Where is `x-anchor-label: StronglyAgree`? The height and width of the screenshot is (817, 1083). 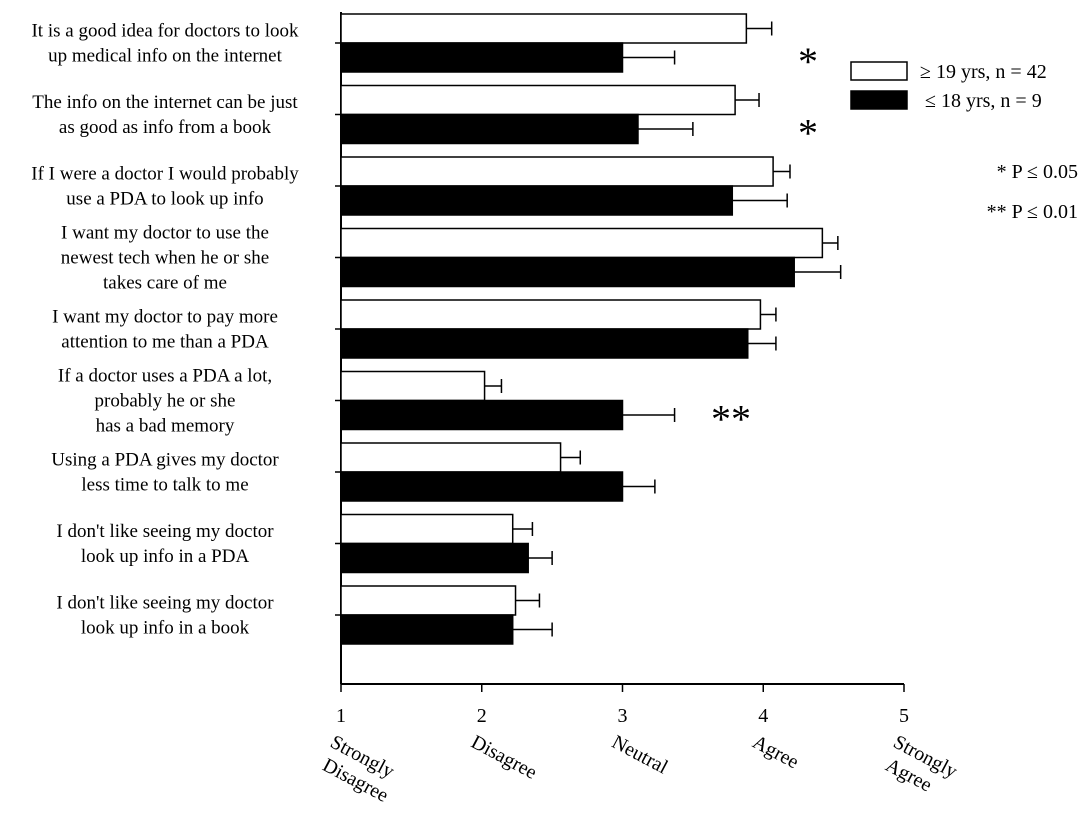 x-anchor-label: StronglyAgree is located at coordinates (919, 767).